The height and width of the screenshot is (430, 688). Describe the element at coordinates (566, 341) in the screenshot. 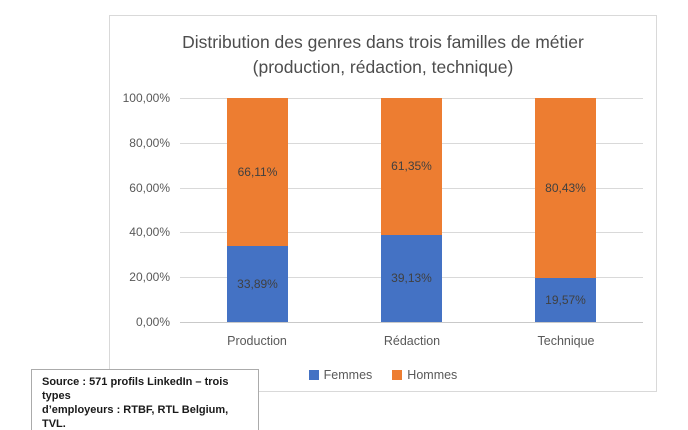

I see `x-axis-category-label: Technique` at that location.